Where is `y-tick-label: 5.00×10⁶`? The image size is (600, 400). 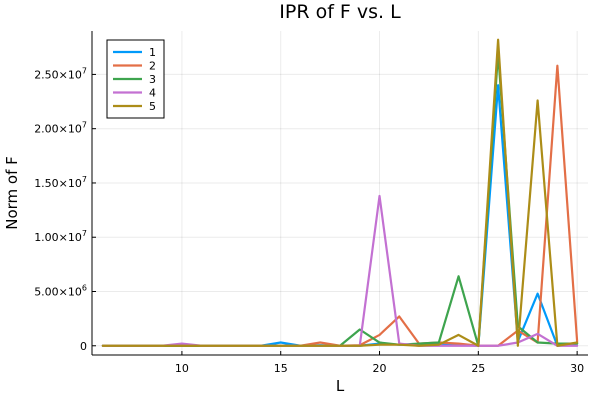 y-tick-label: 5.00×10⁶ is located at coordinates (60, 291).